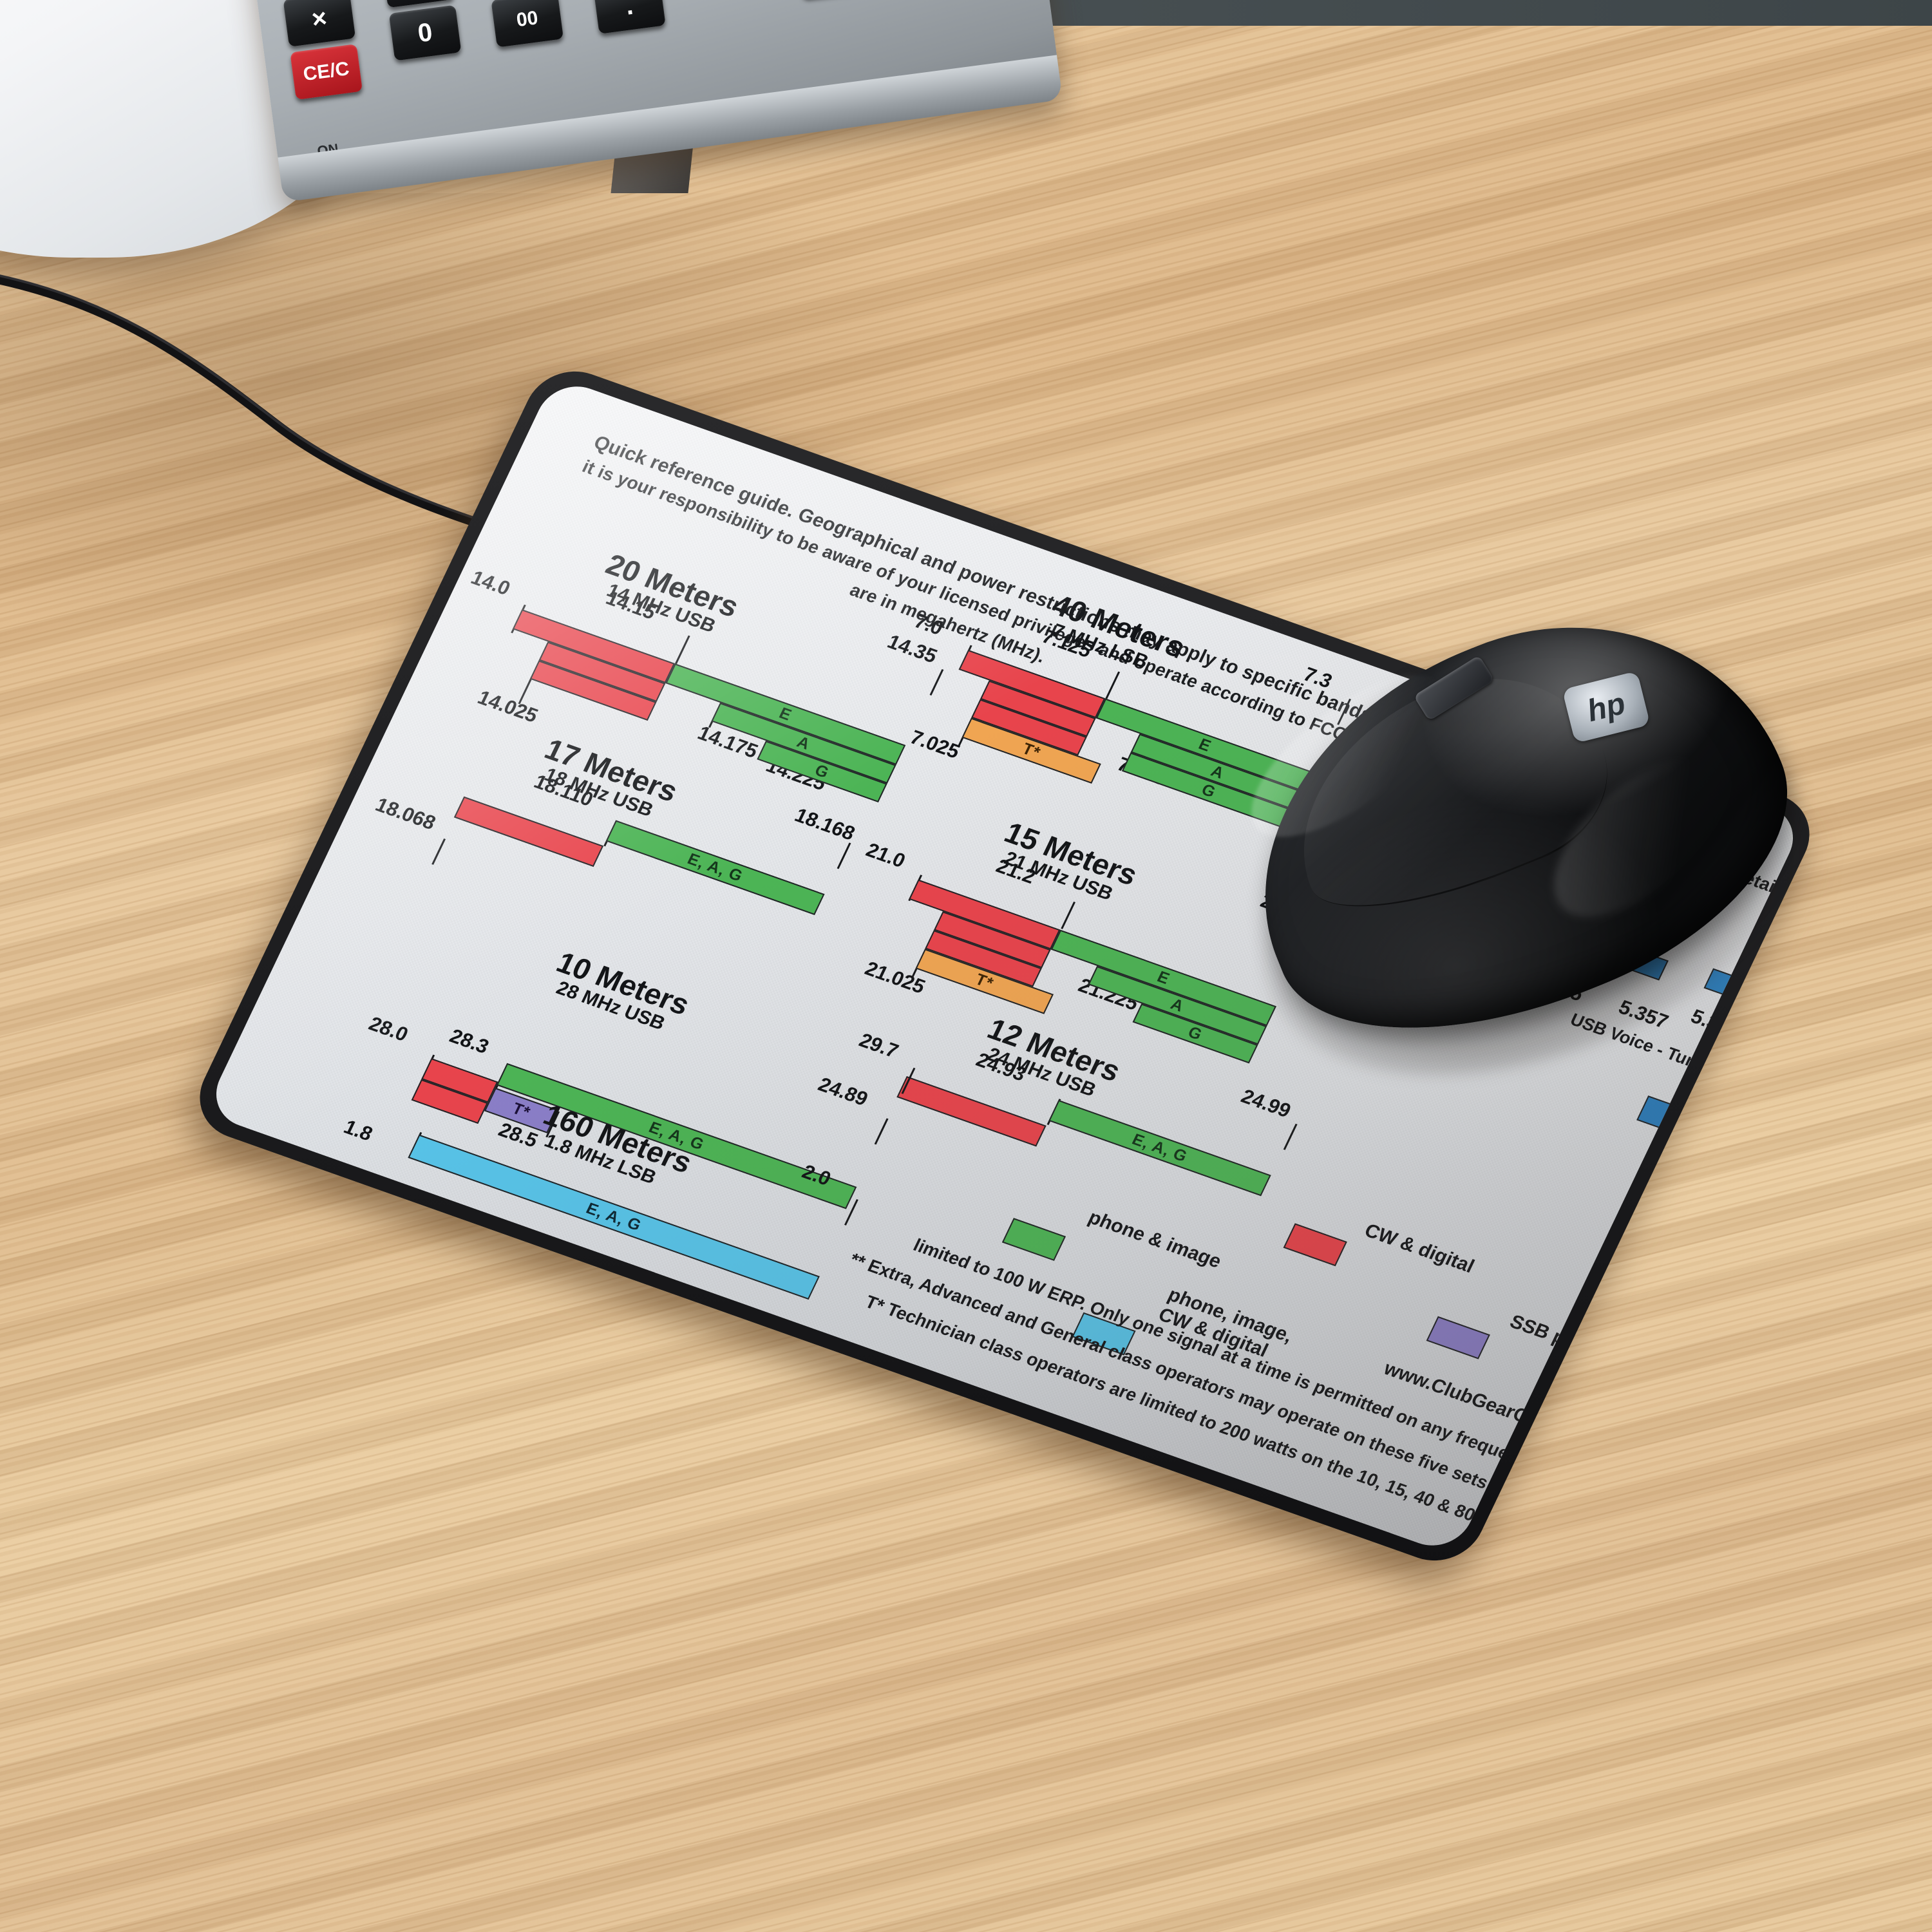 Image resolution: width=1932 pixels, height=1932 pixels. I want to click on hp-logo-icon: hp, so click(1607, 707).